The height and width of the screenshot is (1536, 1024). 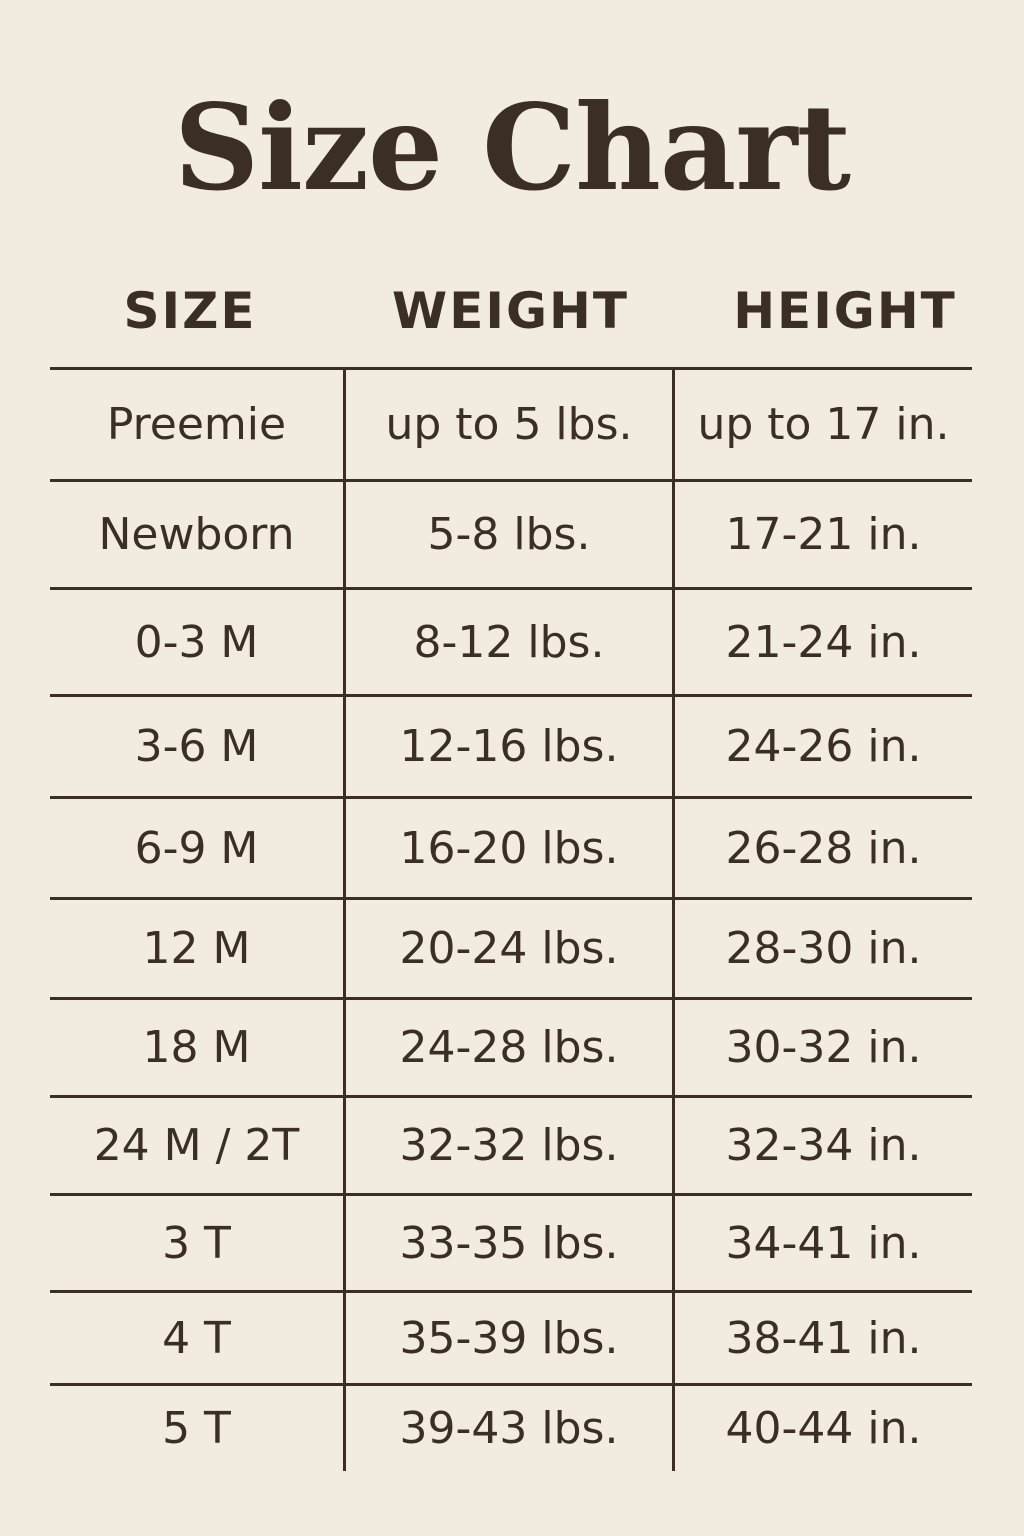 I want to click on cell-weight: 35-39 lbs., so click(x=510, y=1338).